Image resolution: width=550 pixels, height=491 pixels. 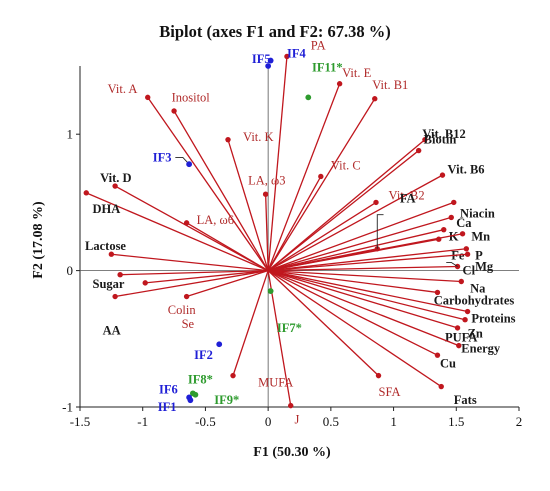 What do you see at coordinates (195, 394) in the screenshot?
I see `observation-point-if9` at bounding box center [195, 394].